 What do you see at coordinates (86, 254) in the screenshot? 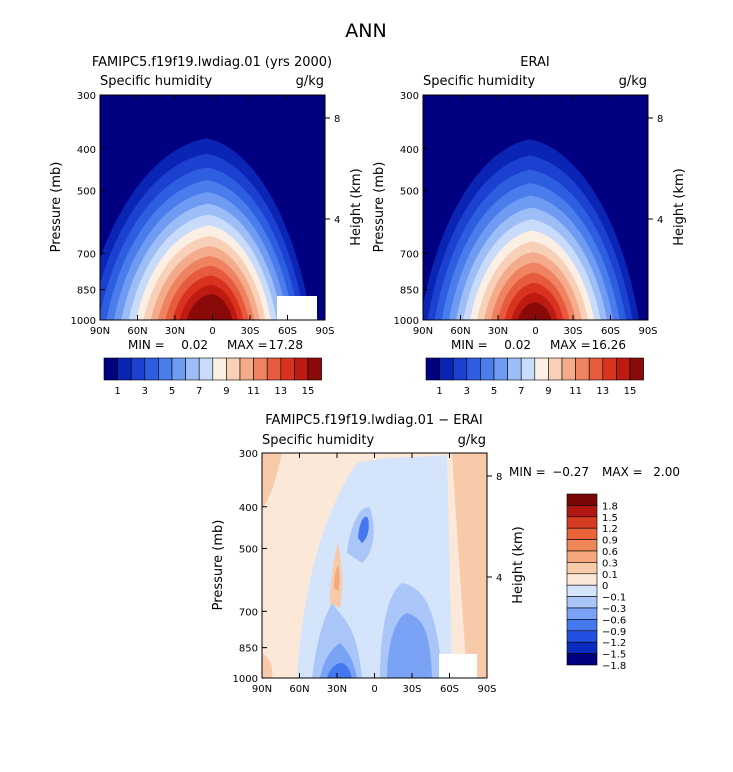
I see `panel-model-ytick-label: 700` at bounding box center [86, 254].